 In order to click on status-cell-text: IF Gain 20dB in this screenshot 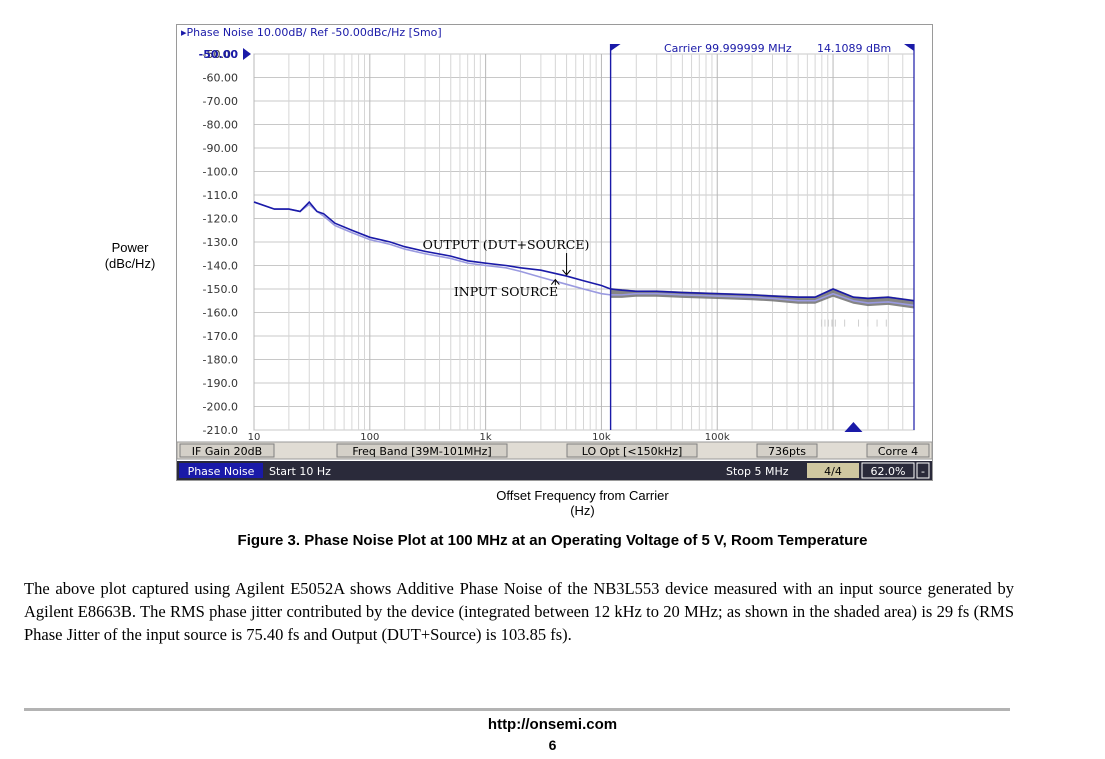, I will do `click(227, 451)`.